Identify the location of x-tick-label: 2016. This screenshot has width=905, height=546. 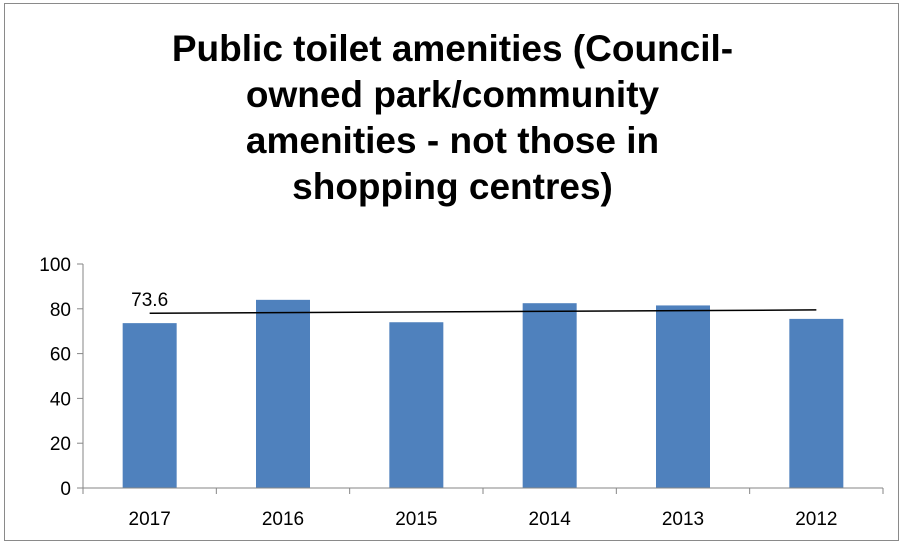
(283, 519).